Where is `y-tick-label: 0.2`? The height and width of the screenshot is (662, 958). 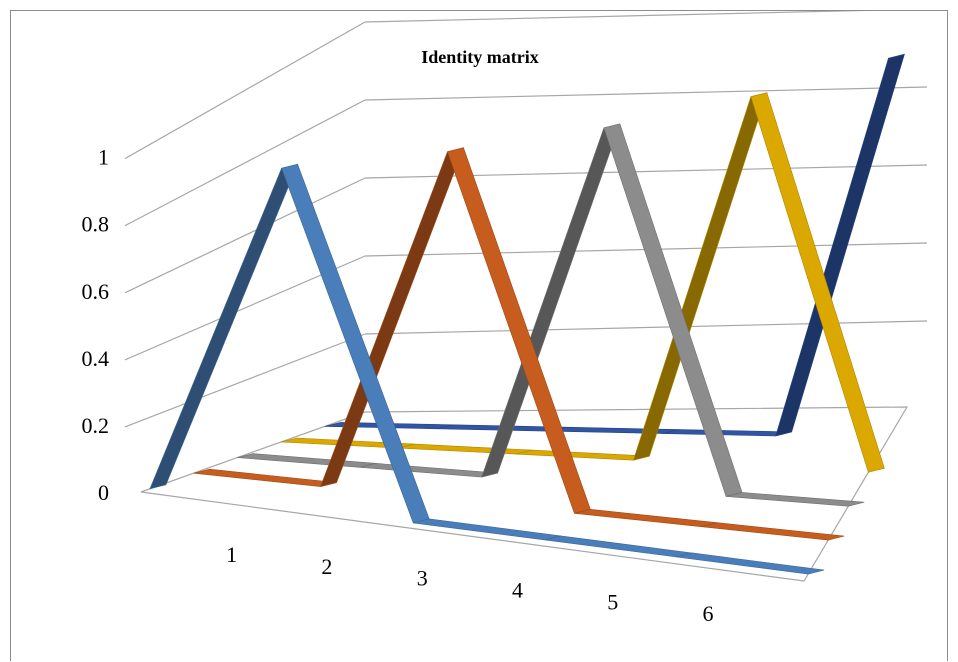
y-tick-label: 0.2 is located at coordinates (96, 425).